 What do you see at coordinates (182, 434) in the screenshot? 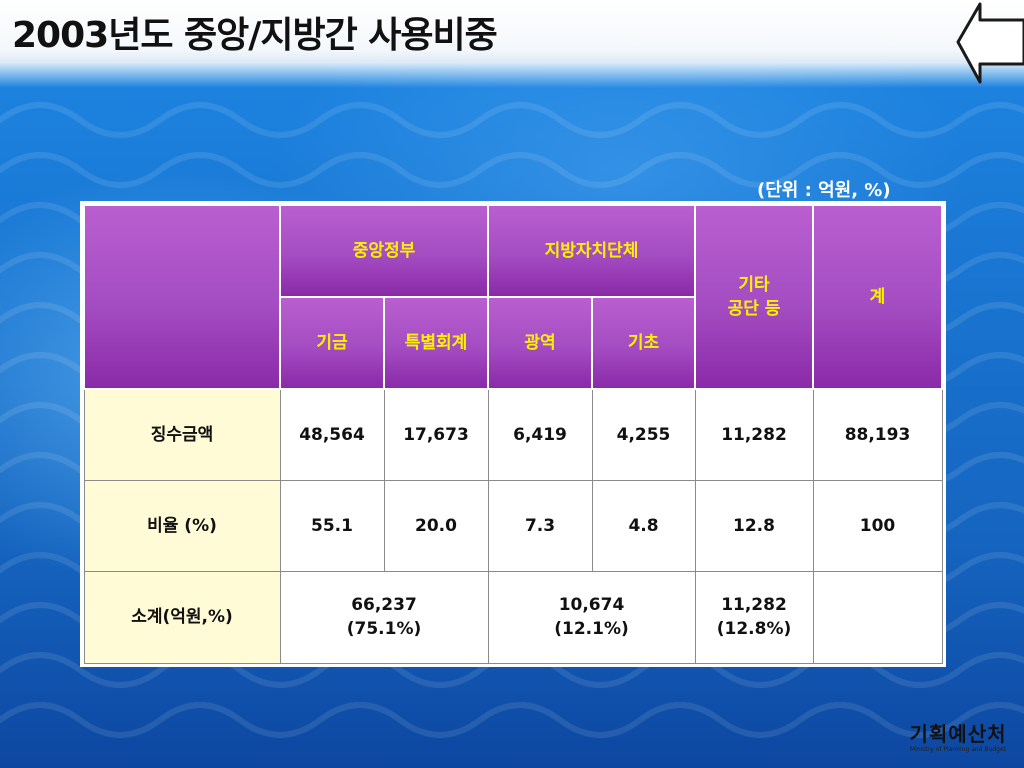
I see `row-label-collected: 징수금액` at bounding box center [182, 434].